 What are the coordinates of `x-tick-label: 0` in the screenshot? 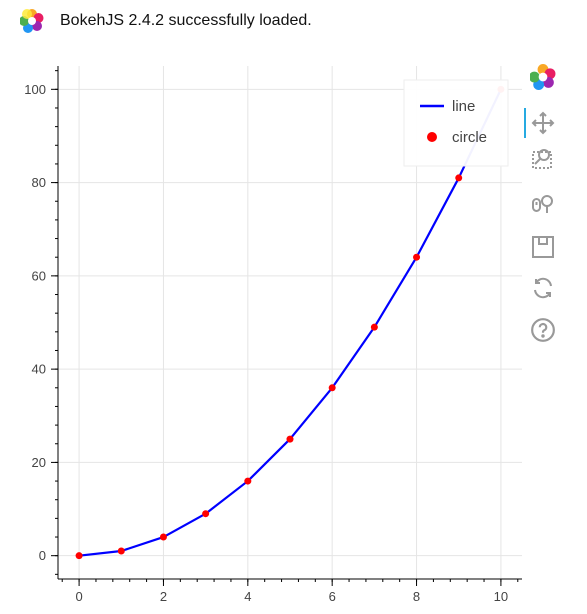 It's located at (78, 596).